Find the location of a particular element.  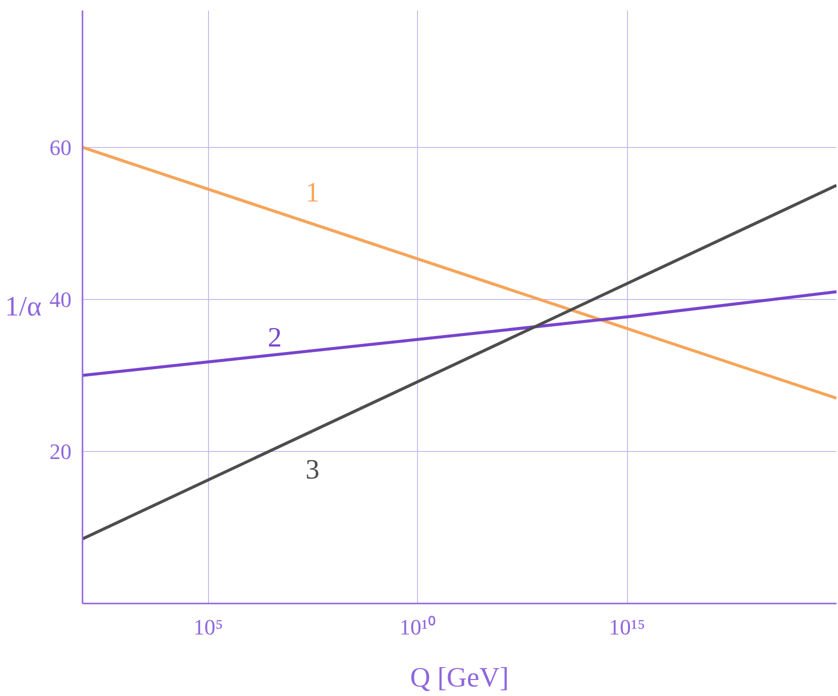

y-tick-label: 60 is located at coordinates (61, 147).